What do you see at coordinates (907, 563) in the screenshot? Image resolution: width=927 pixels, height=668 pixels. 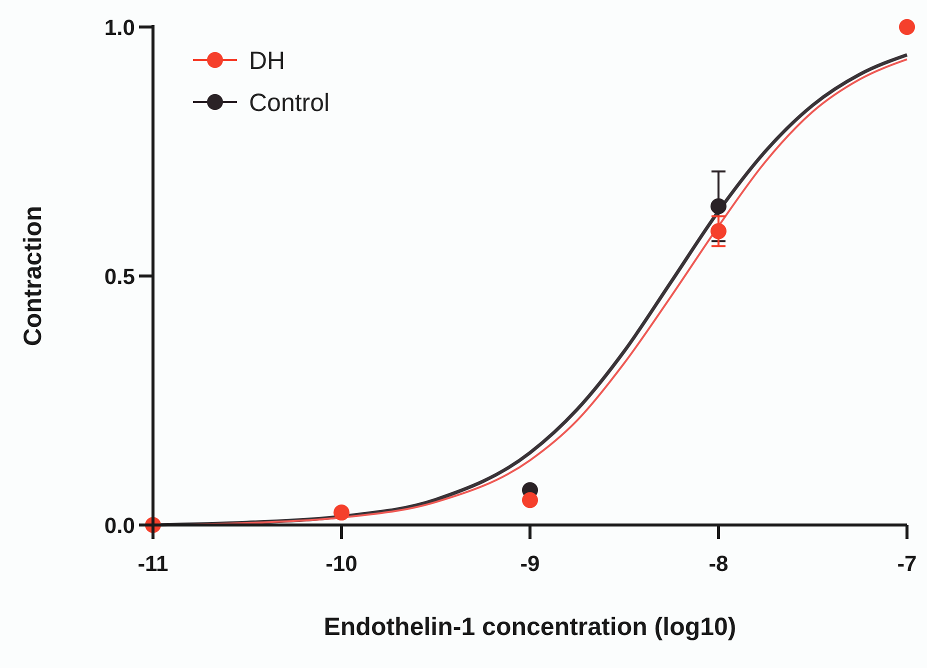 I see `x-tick-label: -7` at bounding box center [907, 563].